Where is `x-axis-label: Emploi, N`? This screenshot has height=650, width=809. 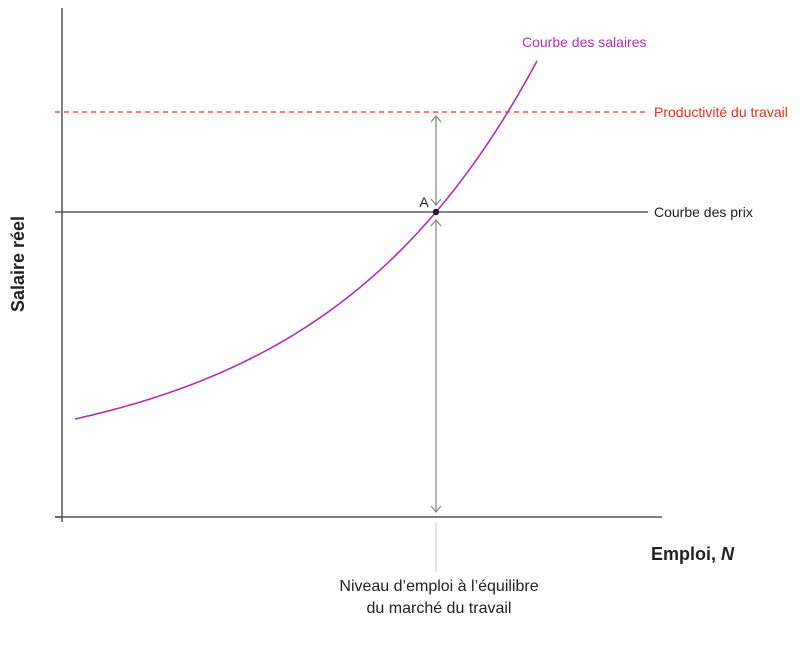 x-axis-label: Emploi, N is located at coordinates (693, 554).